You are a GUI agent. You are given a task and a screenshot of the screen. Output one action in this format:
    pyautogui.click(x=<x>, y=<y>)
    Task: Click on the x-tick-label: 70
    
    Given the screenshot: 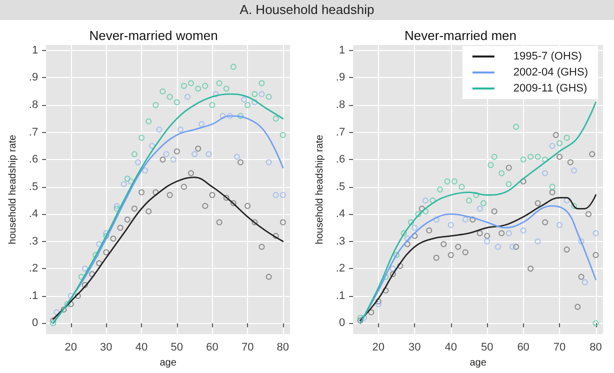 What is the action you would take?
    pyautogui.click(x=247, y=348)
    